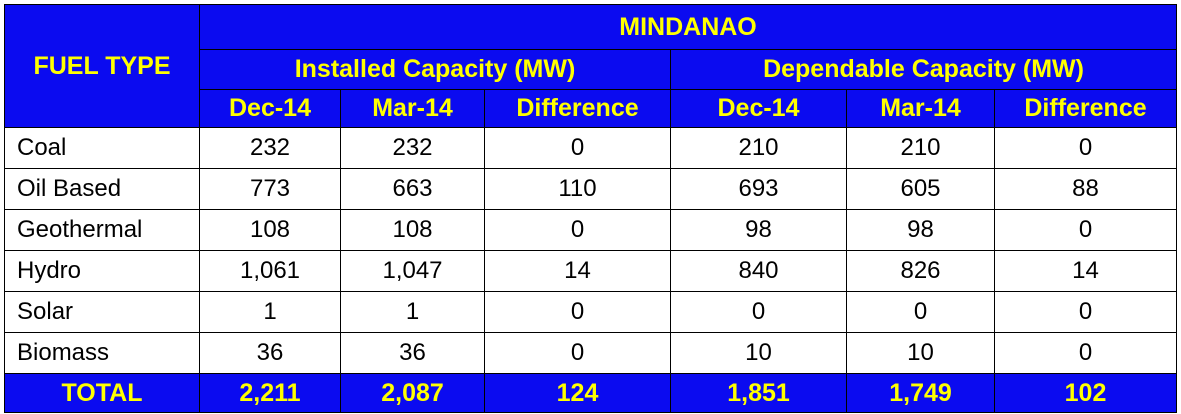  Describe the element at coordinates (577, 393) in the screenshot. I see `total-cell: 124` at that location.